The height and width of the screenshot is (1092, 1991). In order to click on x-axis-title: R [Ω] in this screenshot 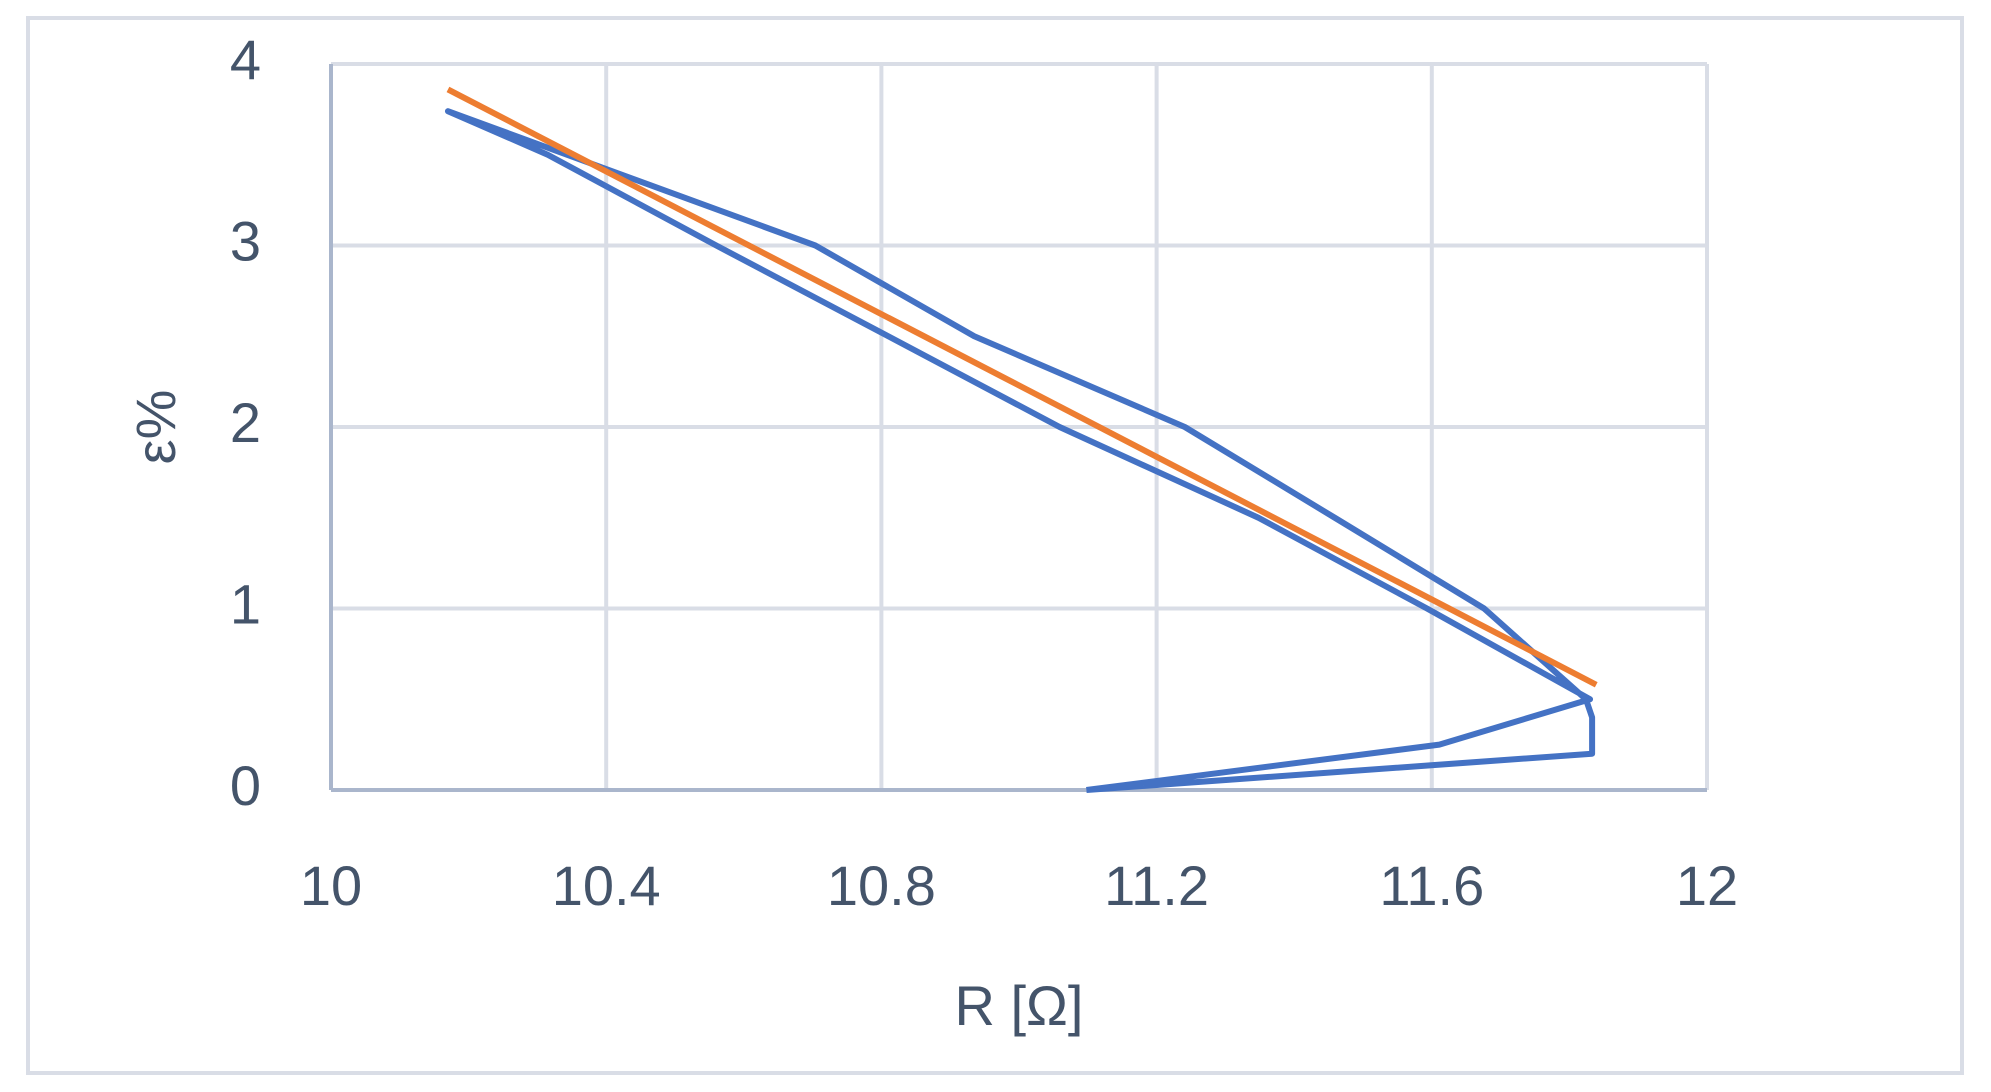, I will do `click(1019, 1005)`.